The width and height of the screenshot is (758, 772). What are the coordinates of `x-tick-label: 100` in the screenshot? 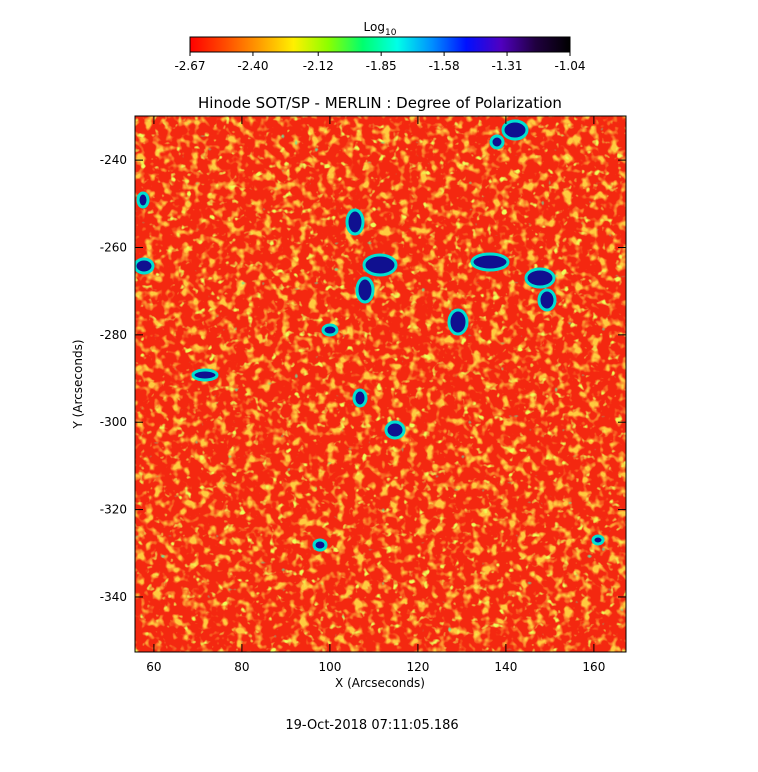 It's located at (329, 667).